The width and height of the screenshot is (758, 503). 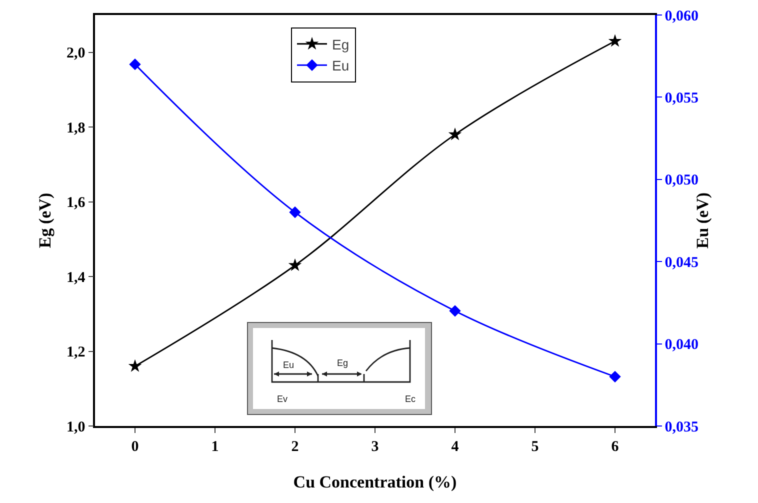 I want to click on y-tick-label: 1,6, so click(x=76, y=203).